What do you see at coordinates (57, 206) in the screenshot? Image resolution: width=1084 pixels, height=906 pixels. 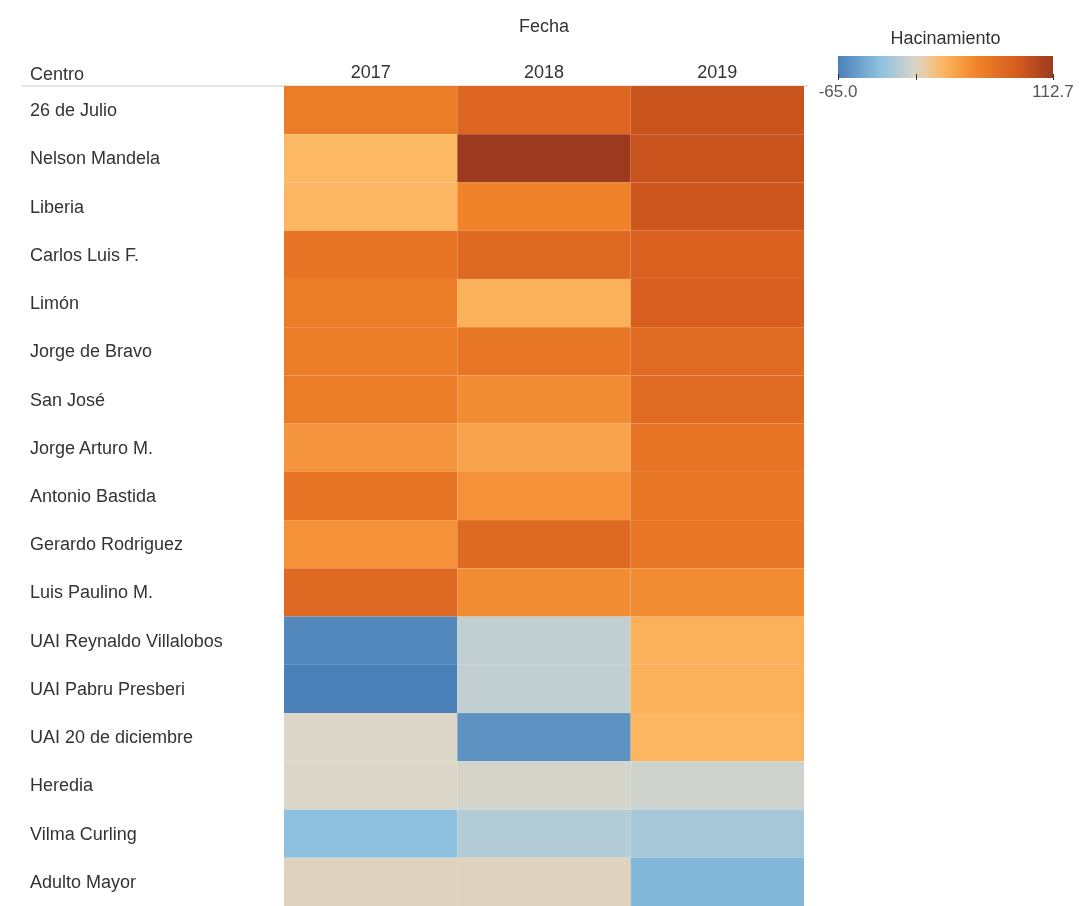 I see `y-tick-label: Liberia` at bounding box center [57, 206].